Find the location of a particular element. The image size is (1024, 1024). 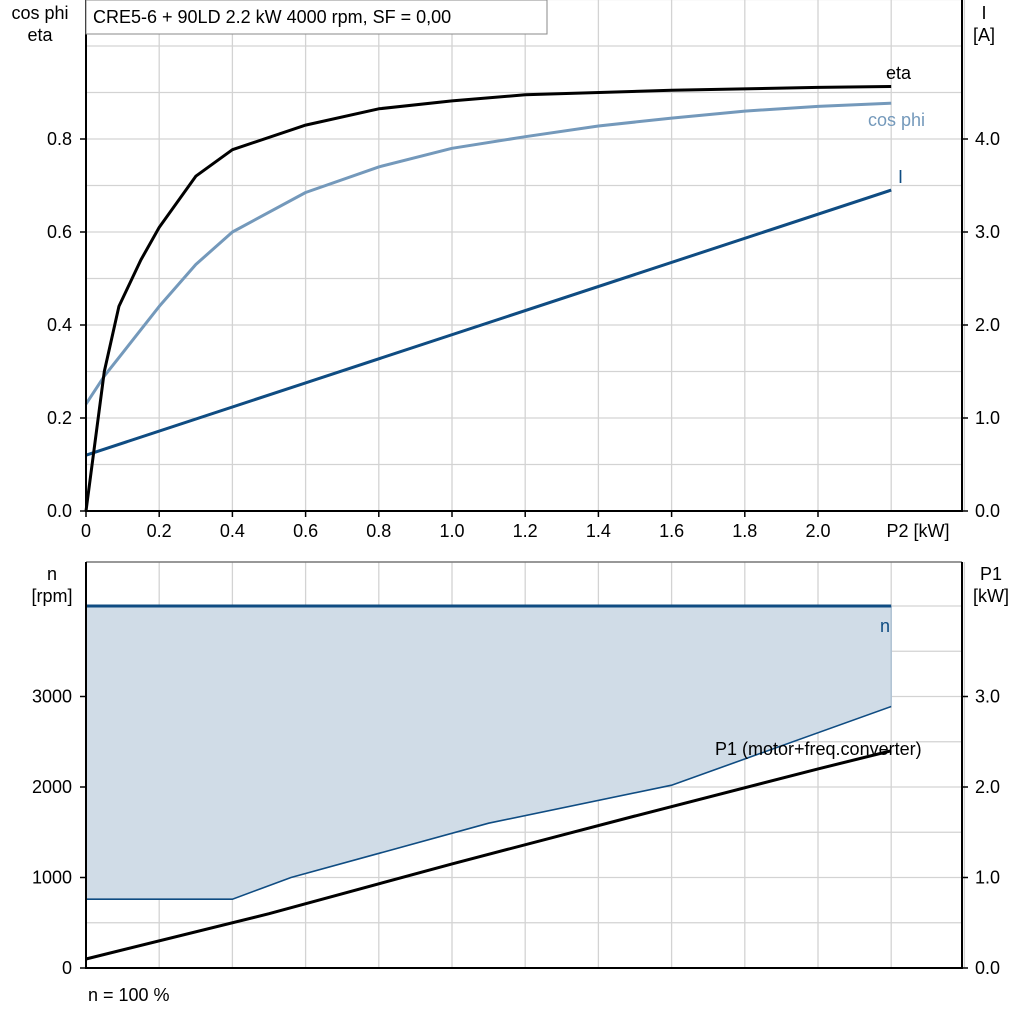

cos-phi-label: cos phi is located at coordinates (896, 120).